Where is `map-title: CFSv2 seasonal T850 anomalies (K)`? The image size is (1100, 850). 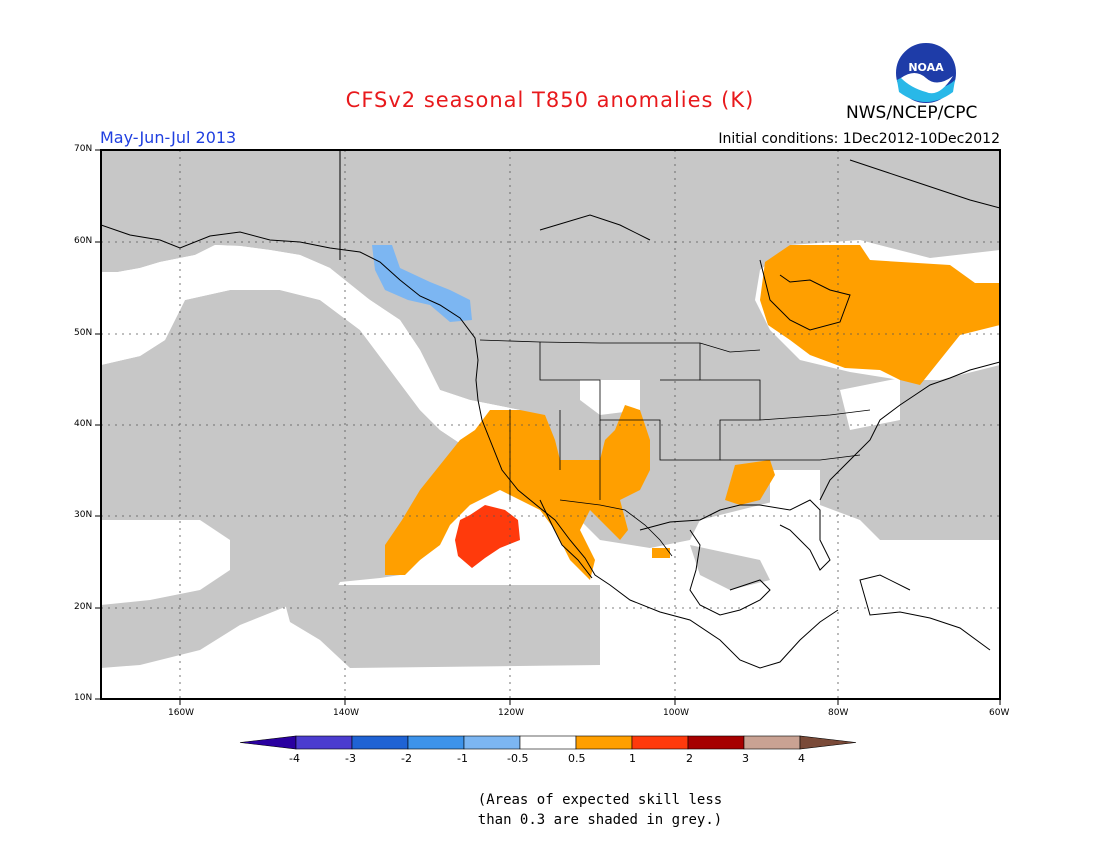 map-title: CFSv2 seasonal T850 anomalies (K) is located at coordinates (550, 100).